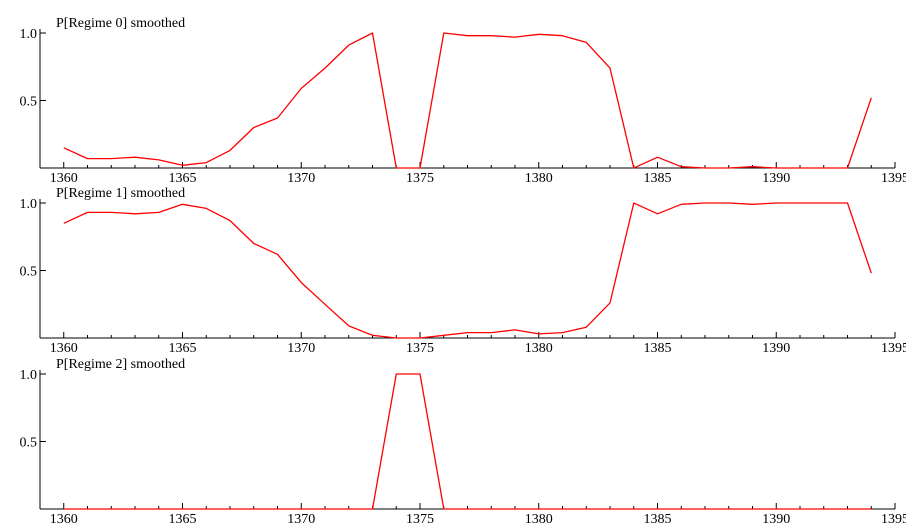 This screenshot has width=906, height=527. I want to click on panel-title: P[Regime 2] smoothed, so click(120, 364).